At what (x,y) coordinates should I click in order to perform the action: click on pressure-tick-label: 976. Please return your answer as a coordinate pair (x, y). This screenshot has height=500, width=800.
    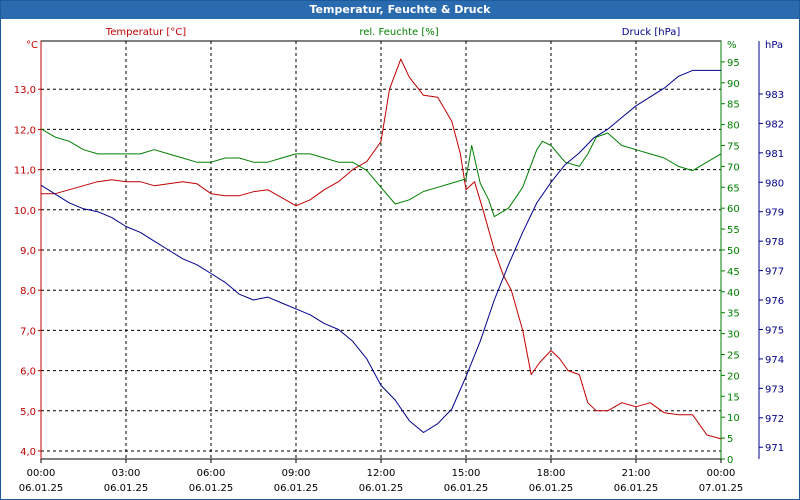
    Looking at the image, I should click on (774, 301).